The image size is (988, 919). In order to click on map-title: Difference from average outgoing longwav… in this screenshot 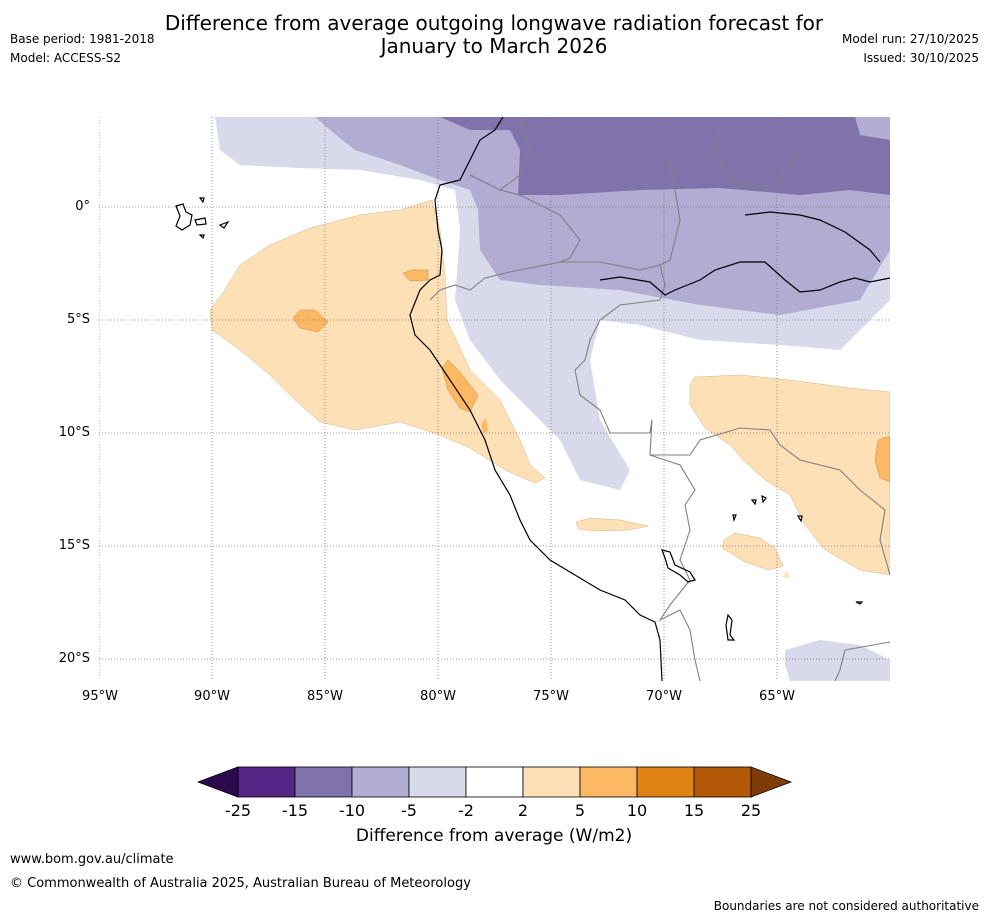, I will do `click(494, 29)`.